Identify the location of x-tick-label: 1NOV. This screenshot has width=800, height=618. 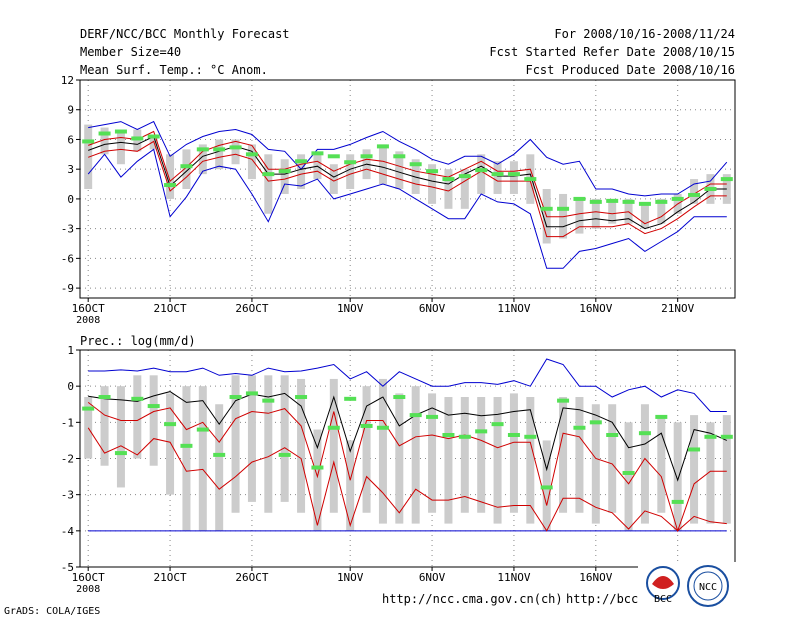
(350, 308).